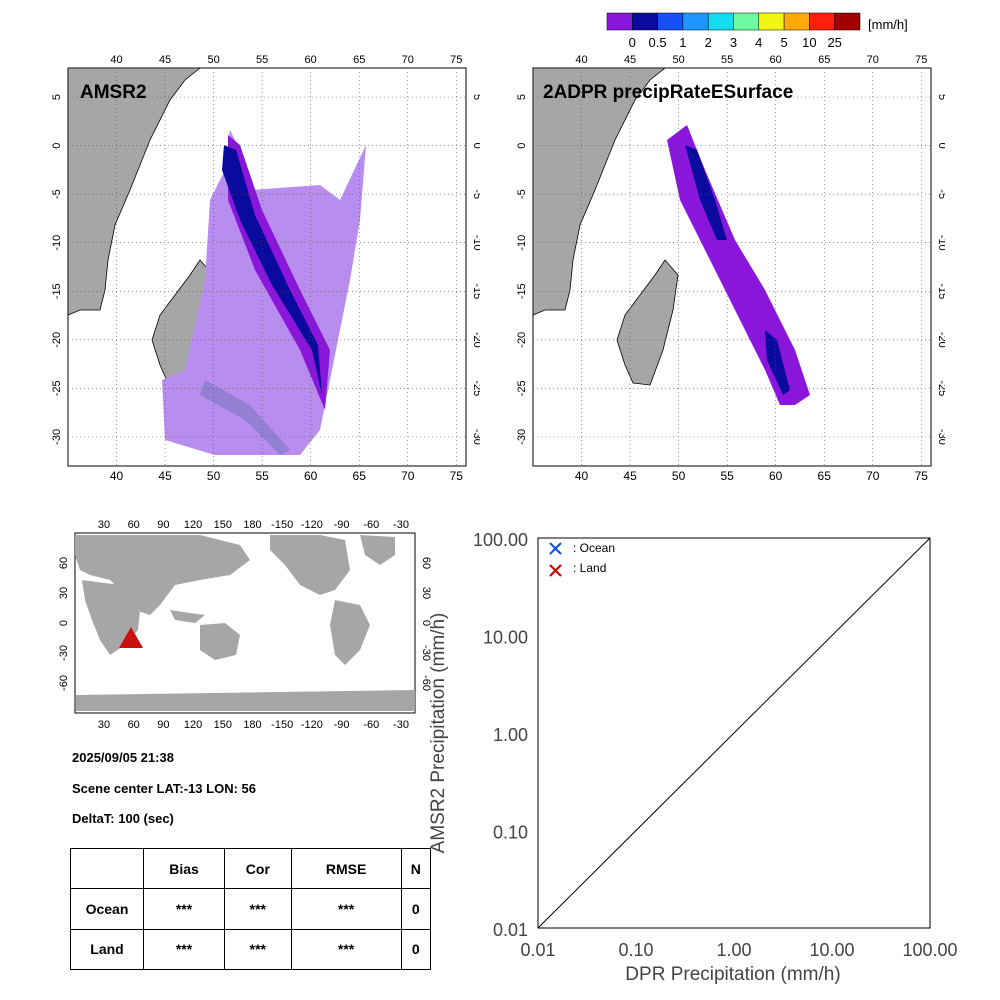 The height and width of the screenshot is (1000, 1000). I want to click on world-lat-tick-label: -60, so click(426, 683).